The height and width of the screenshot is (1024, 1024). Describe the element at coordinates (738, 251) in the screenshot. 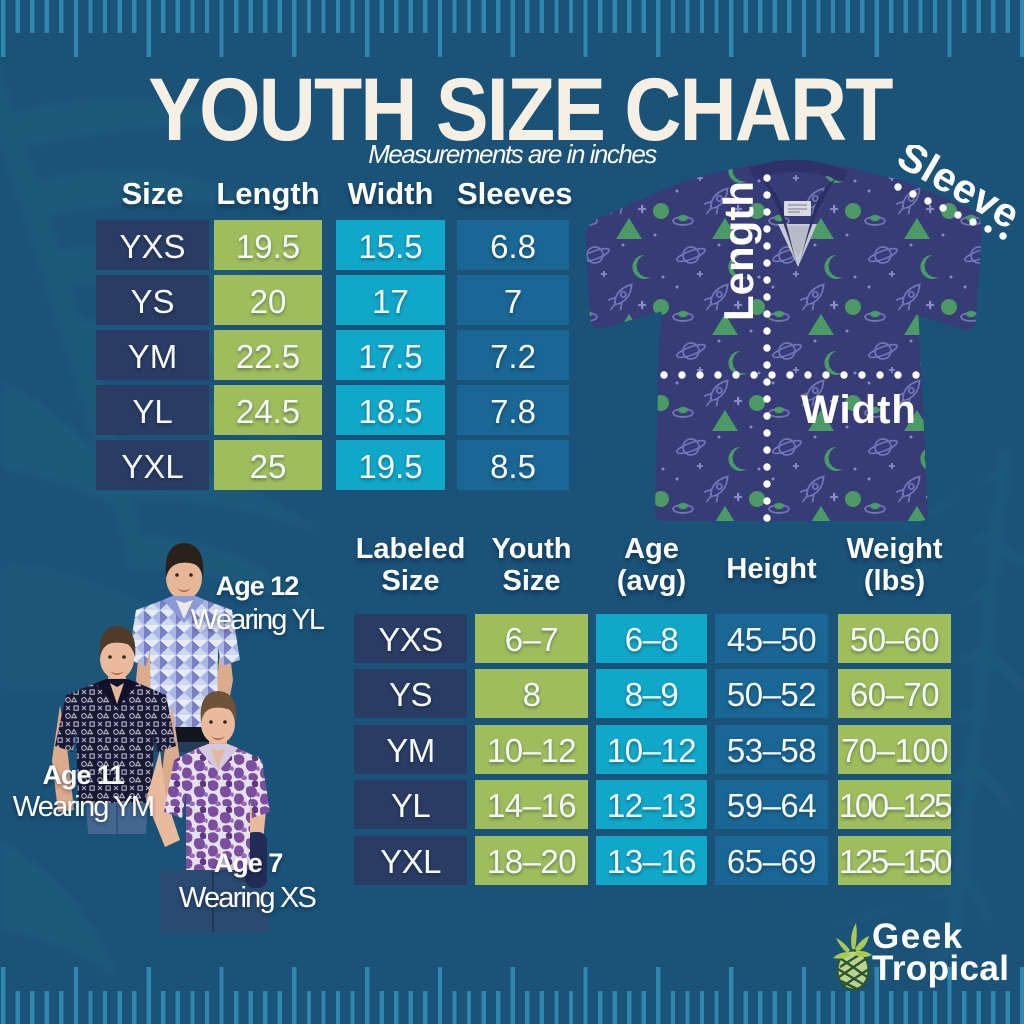

I see `svg-text: Length` at that location.